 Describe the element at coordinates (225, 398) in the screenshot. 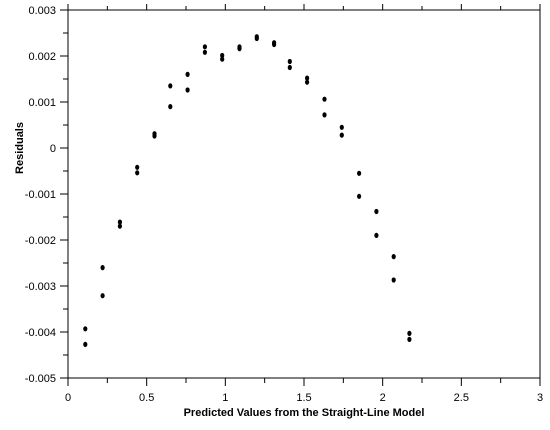

I see `x-tick-label: 1` at that location.